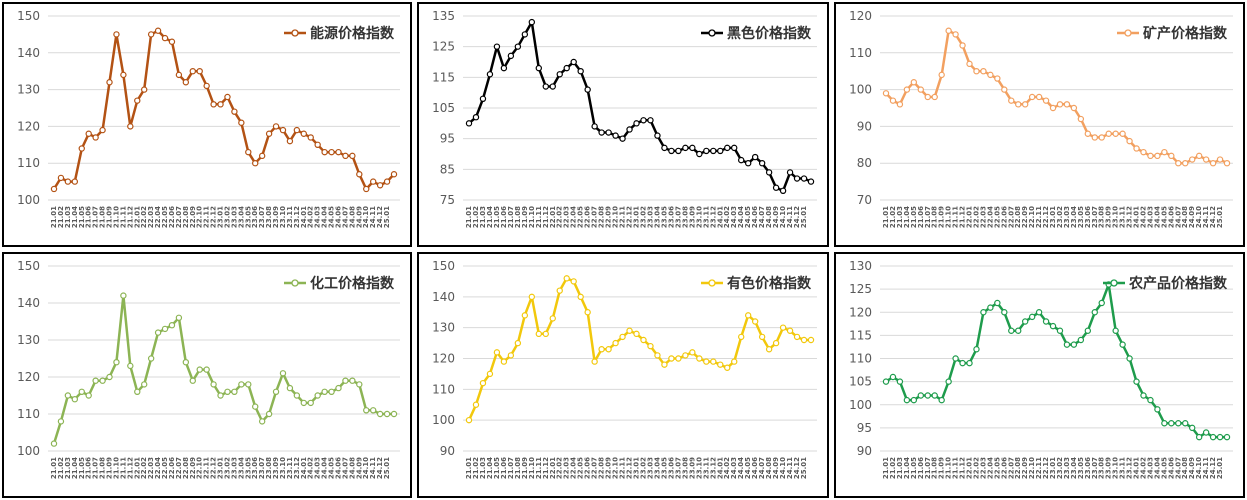 This screenshot has width=1247, height=500. What do you see at coordinates (1178, 283) in the screenshot?
I see `legend-label: 农产品价格指数` at bounding box center [1178, 283].